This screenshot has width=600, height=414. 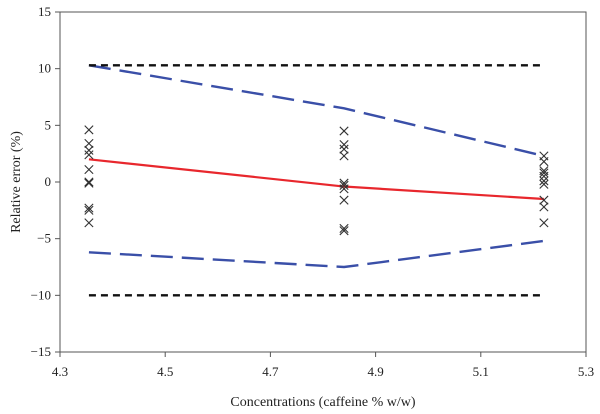 What do you see at coordinates (41, 294) in the screenshot?
I see `y-tick-label: −10` at bounding box center [41, 294].